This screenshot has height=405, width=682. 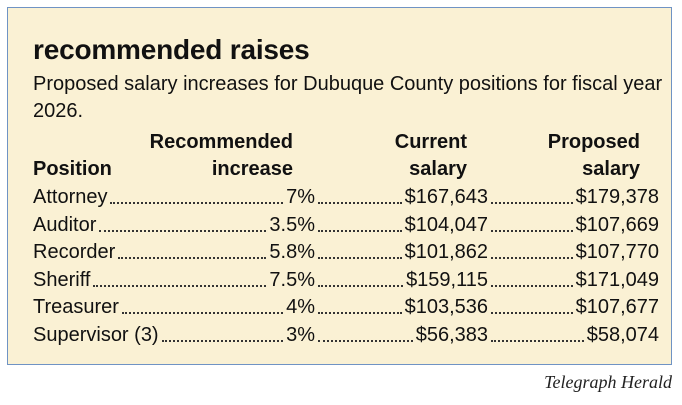 I want to click on column-header-position: Position, so click(x=72, y=169).